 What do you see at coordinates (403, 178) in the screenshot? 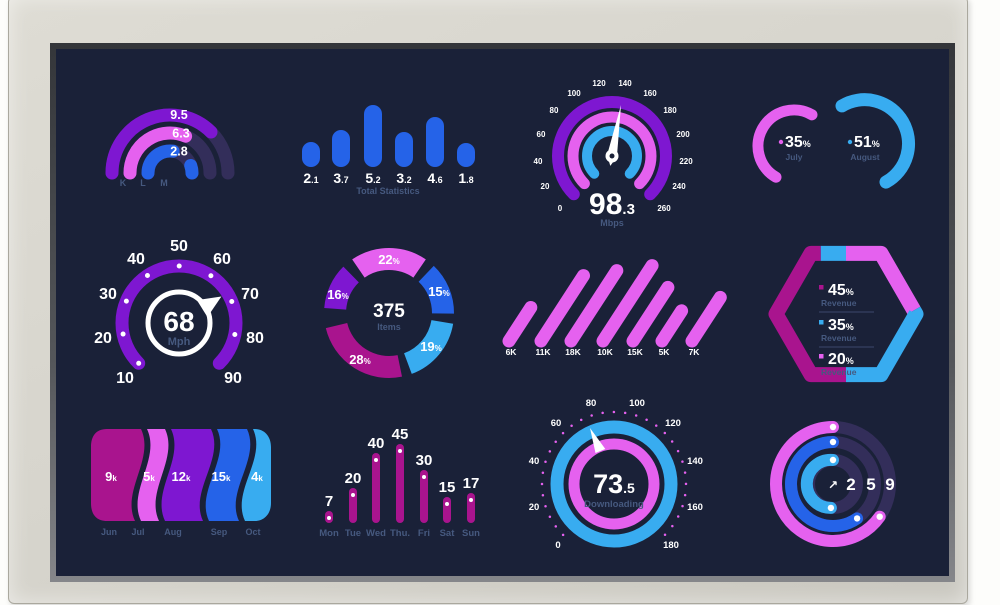
I see `bar-value: 3.2` at bounding box center [403, 178].